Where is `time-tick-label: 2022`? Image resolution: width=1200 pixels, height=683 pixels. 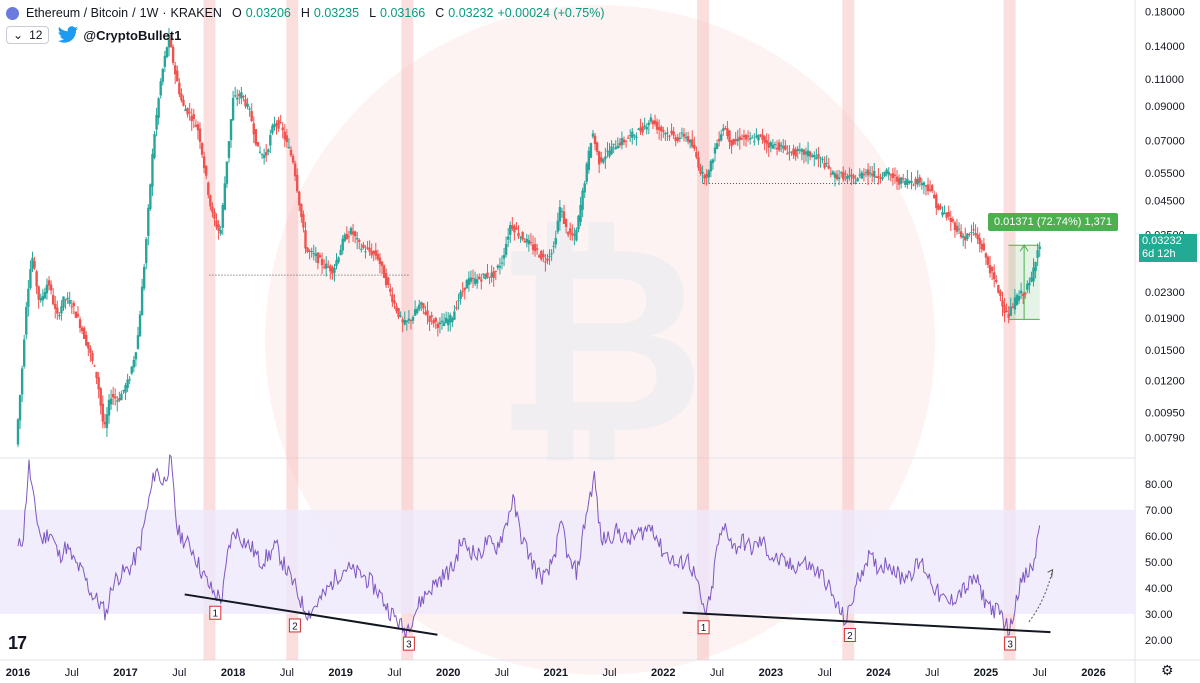
time-tick-label: 2022 is located at coordinates (663, 673).